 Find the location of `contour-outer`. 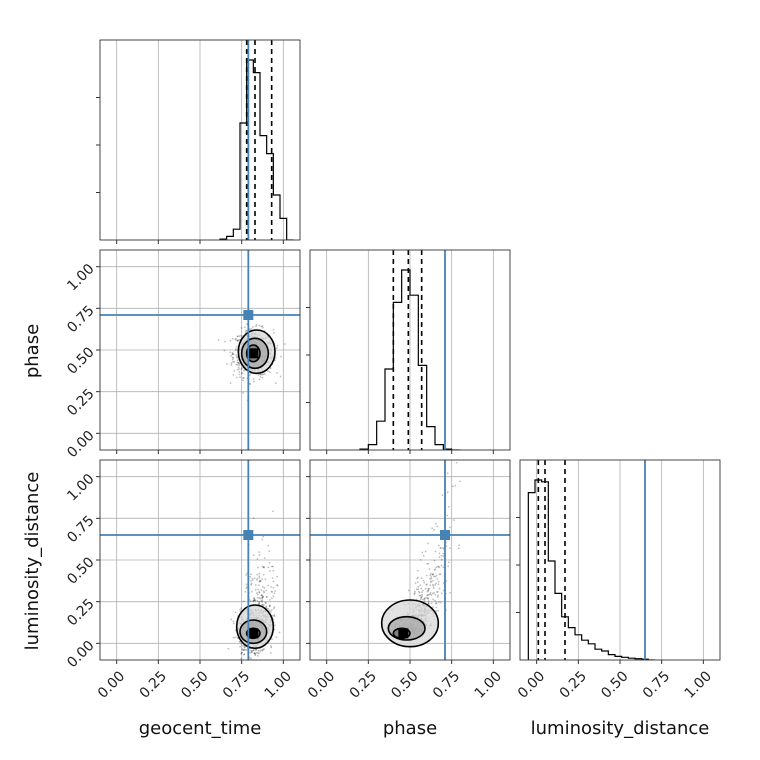

contour-outer is located at coordinates (255, 627).